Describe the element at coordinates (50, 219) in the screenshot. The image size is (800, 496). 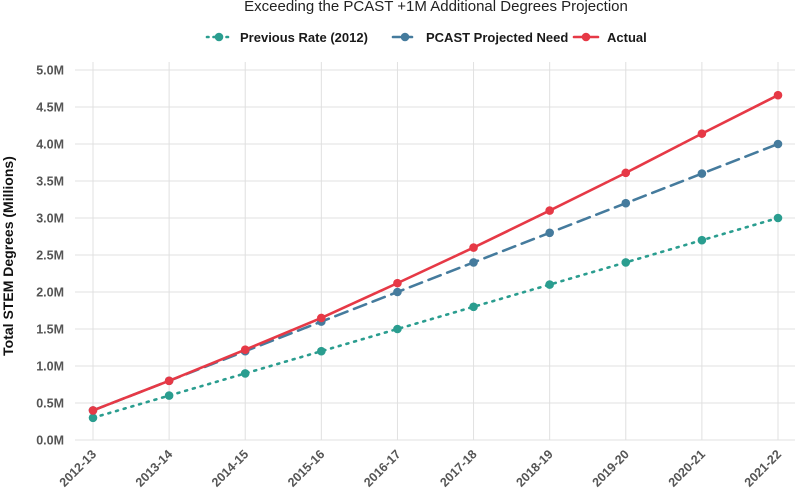
I see `y-tick-label: 3.0M` at that location.